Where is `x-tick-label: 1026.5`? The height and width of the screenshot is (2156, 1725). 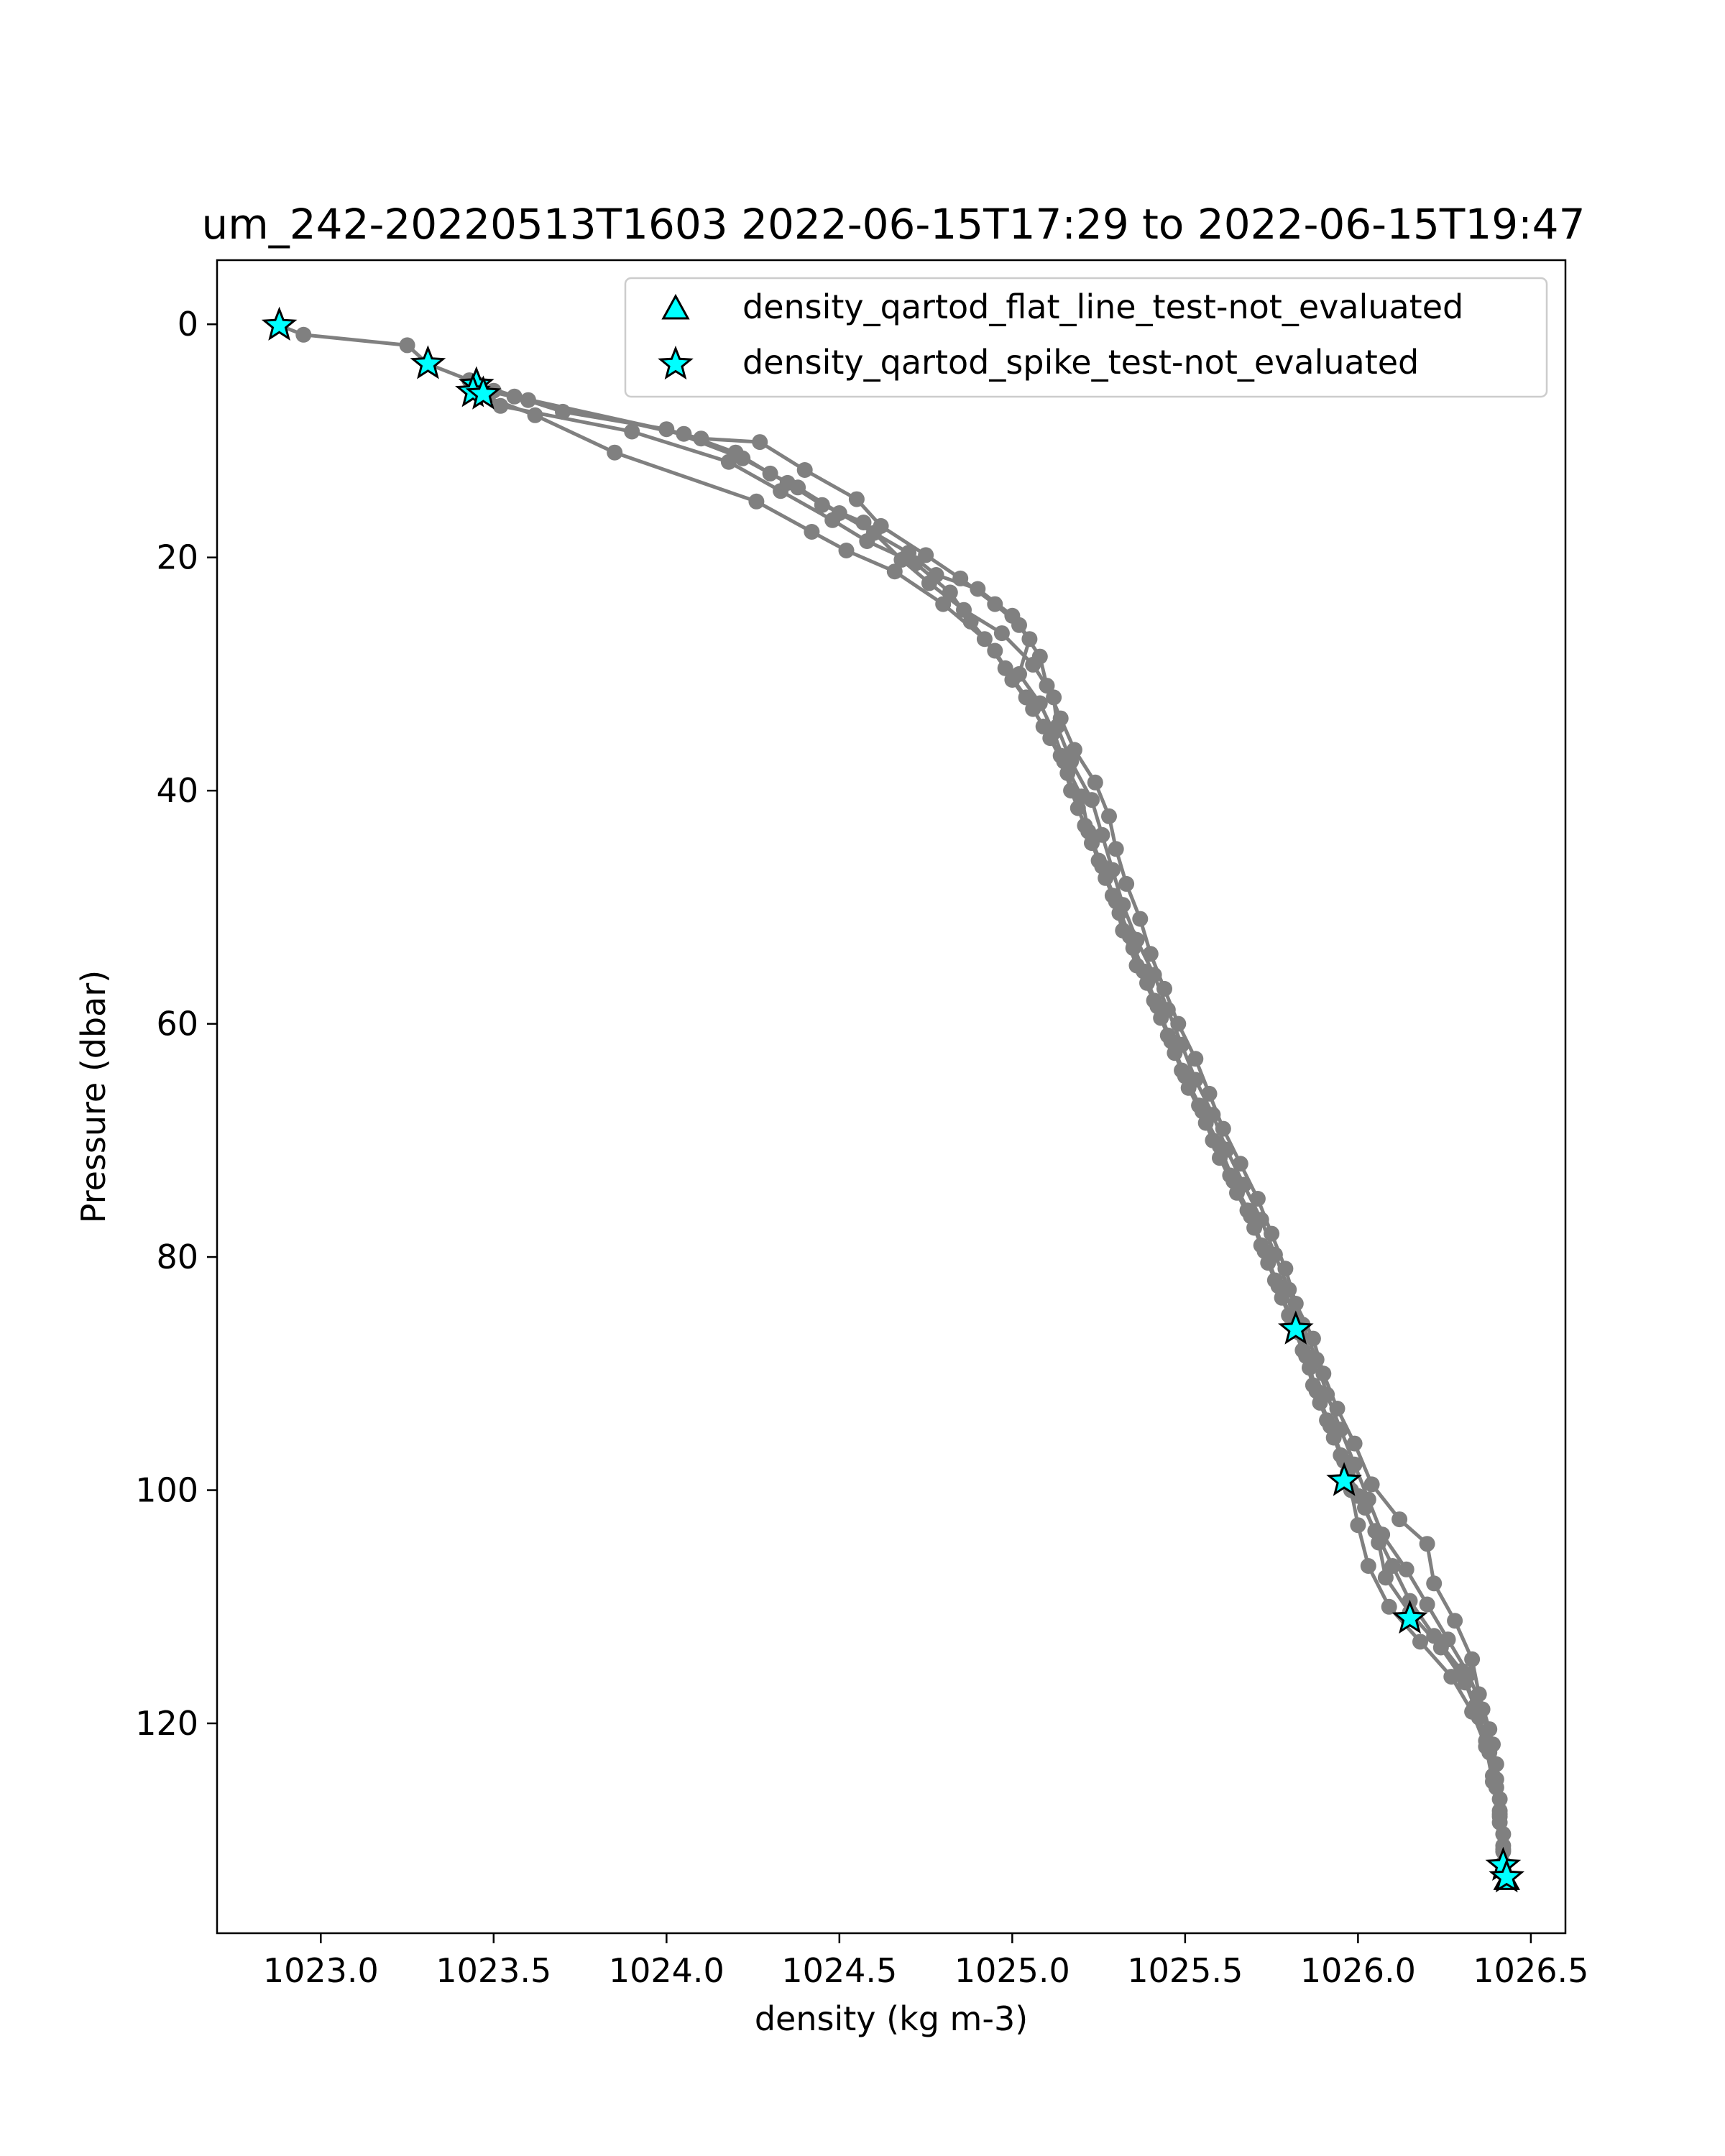 x-tick-label: 1026.5 is located at coordinates (1530, 1971).